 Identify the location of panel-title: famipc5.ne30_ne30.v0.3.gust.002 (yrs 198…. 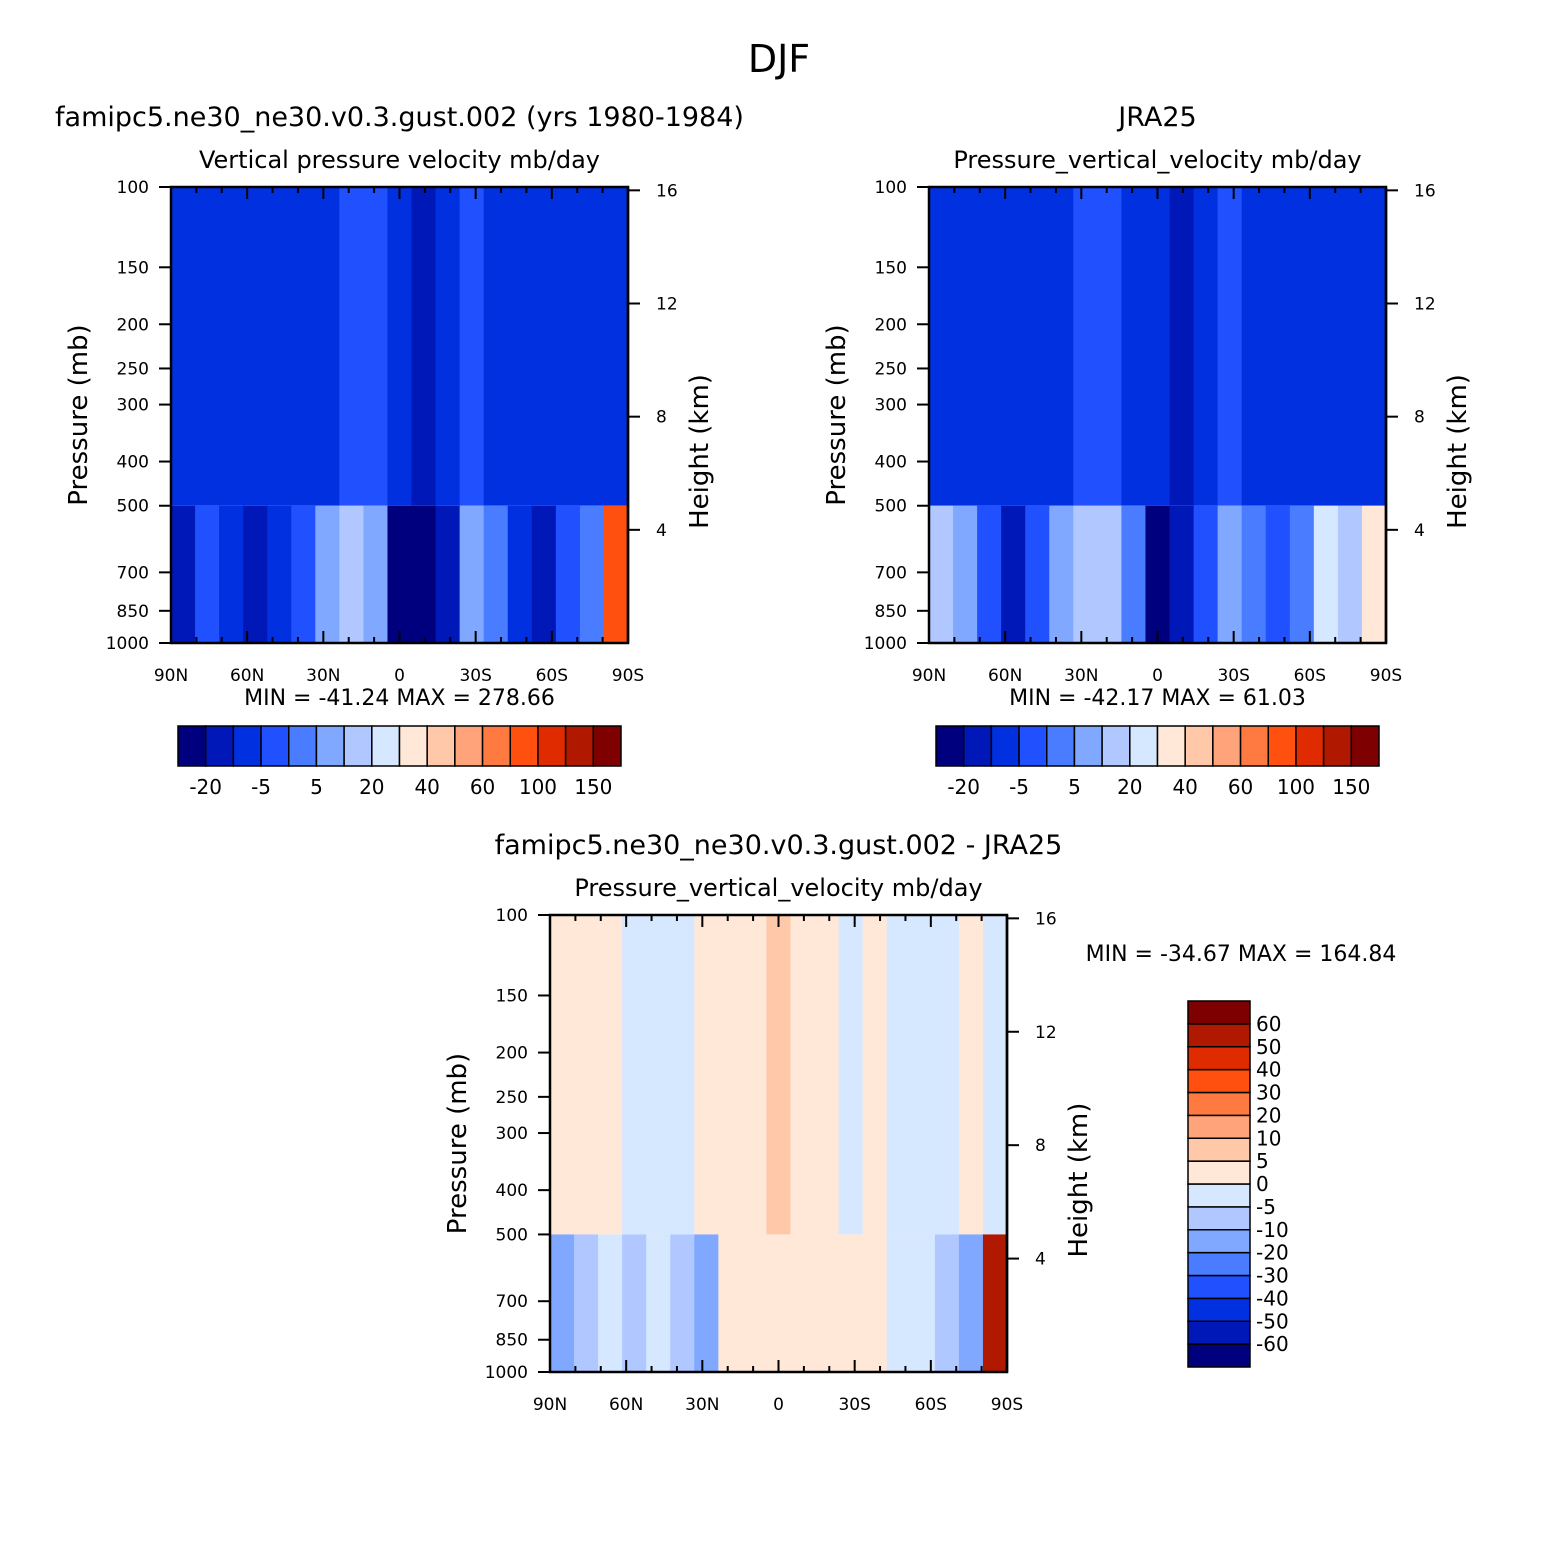
(399, 117).